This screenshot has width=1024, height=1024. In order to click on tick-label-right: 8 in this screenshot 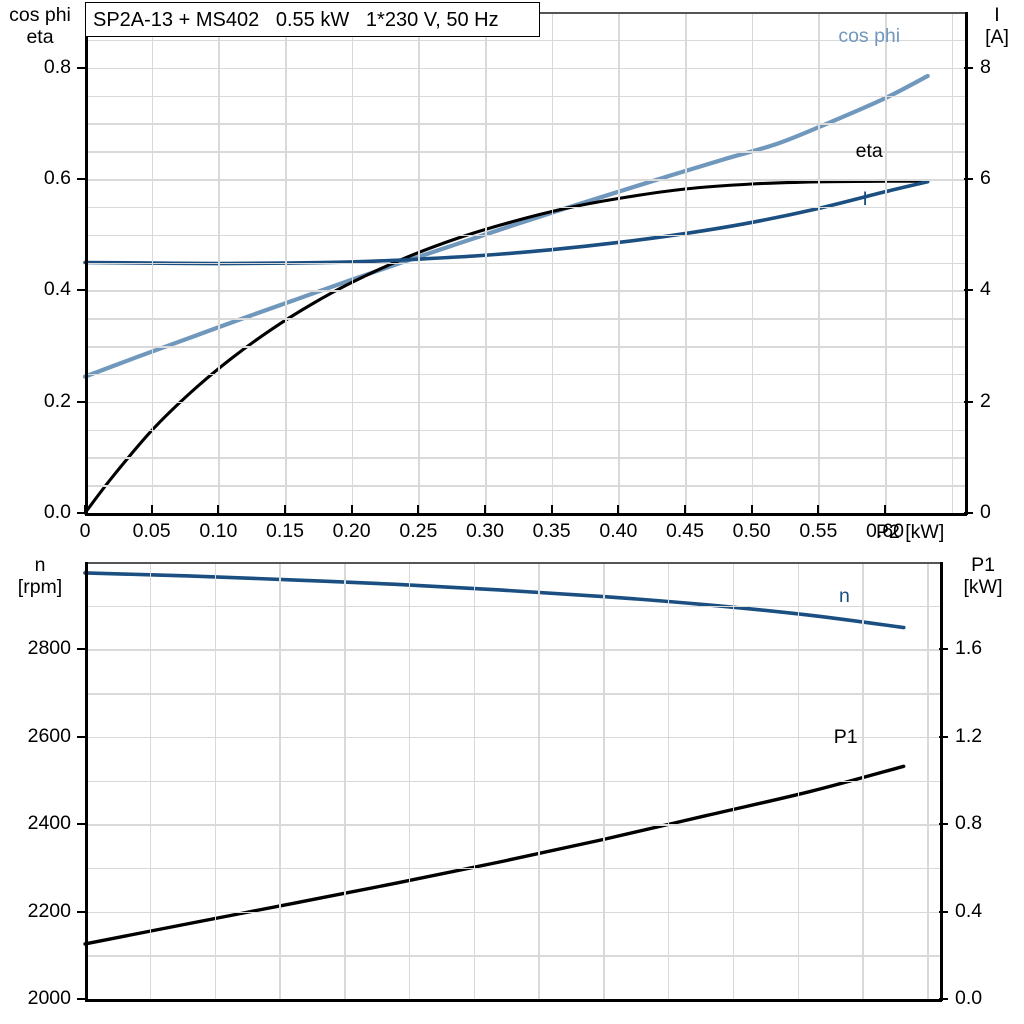, I will do `click(985, 66)`.